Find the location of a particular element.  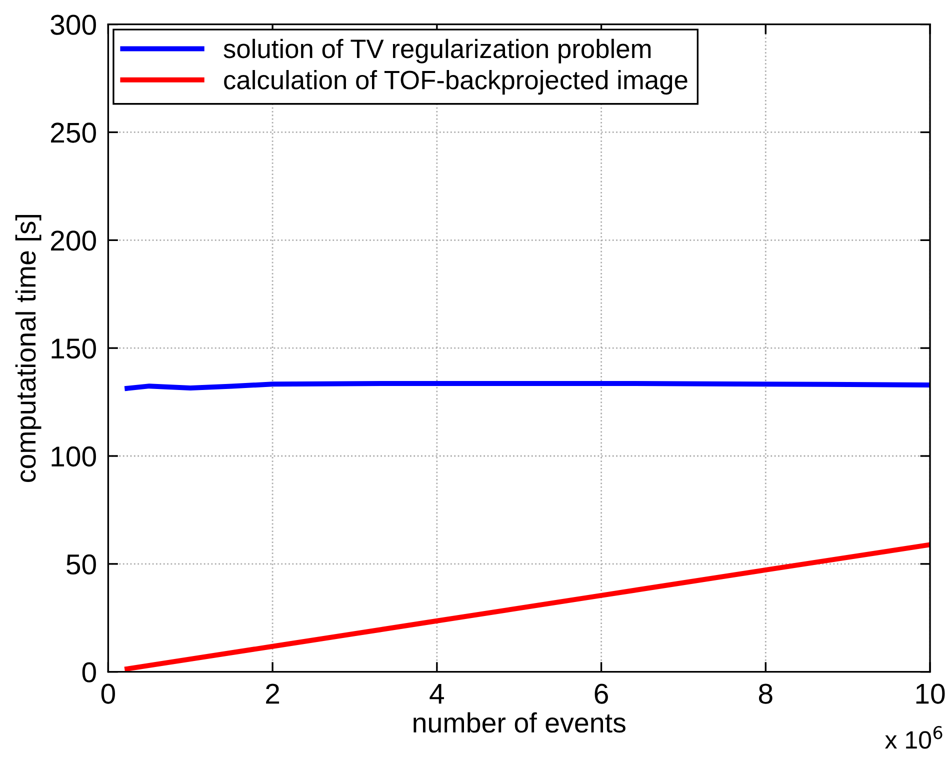

y-tick-label: 50 is located at coordinates (81, 564).